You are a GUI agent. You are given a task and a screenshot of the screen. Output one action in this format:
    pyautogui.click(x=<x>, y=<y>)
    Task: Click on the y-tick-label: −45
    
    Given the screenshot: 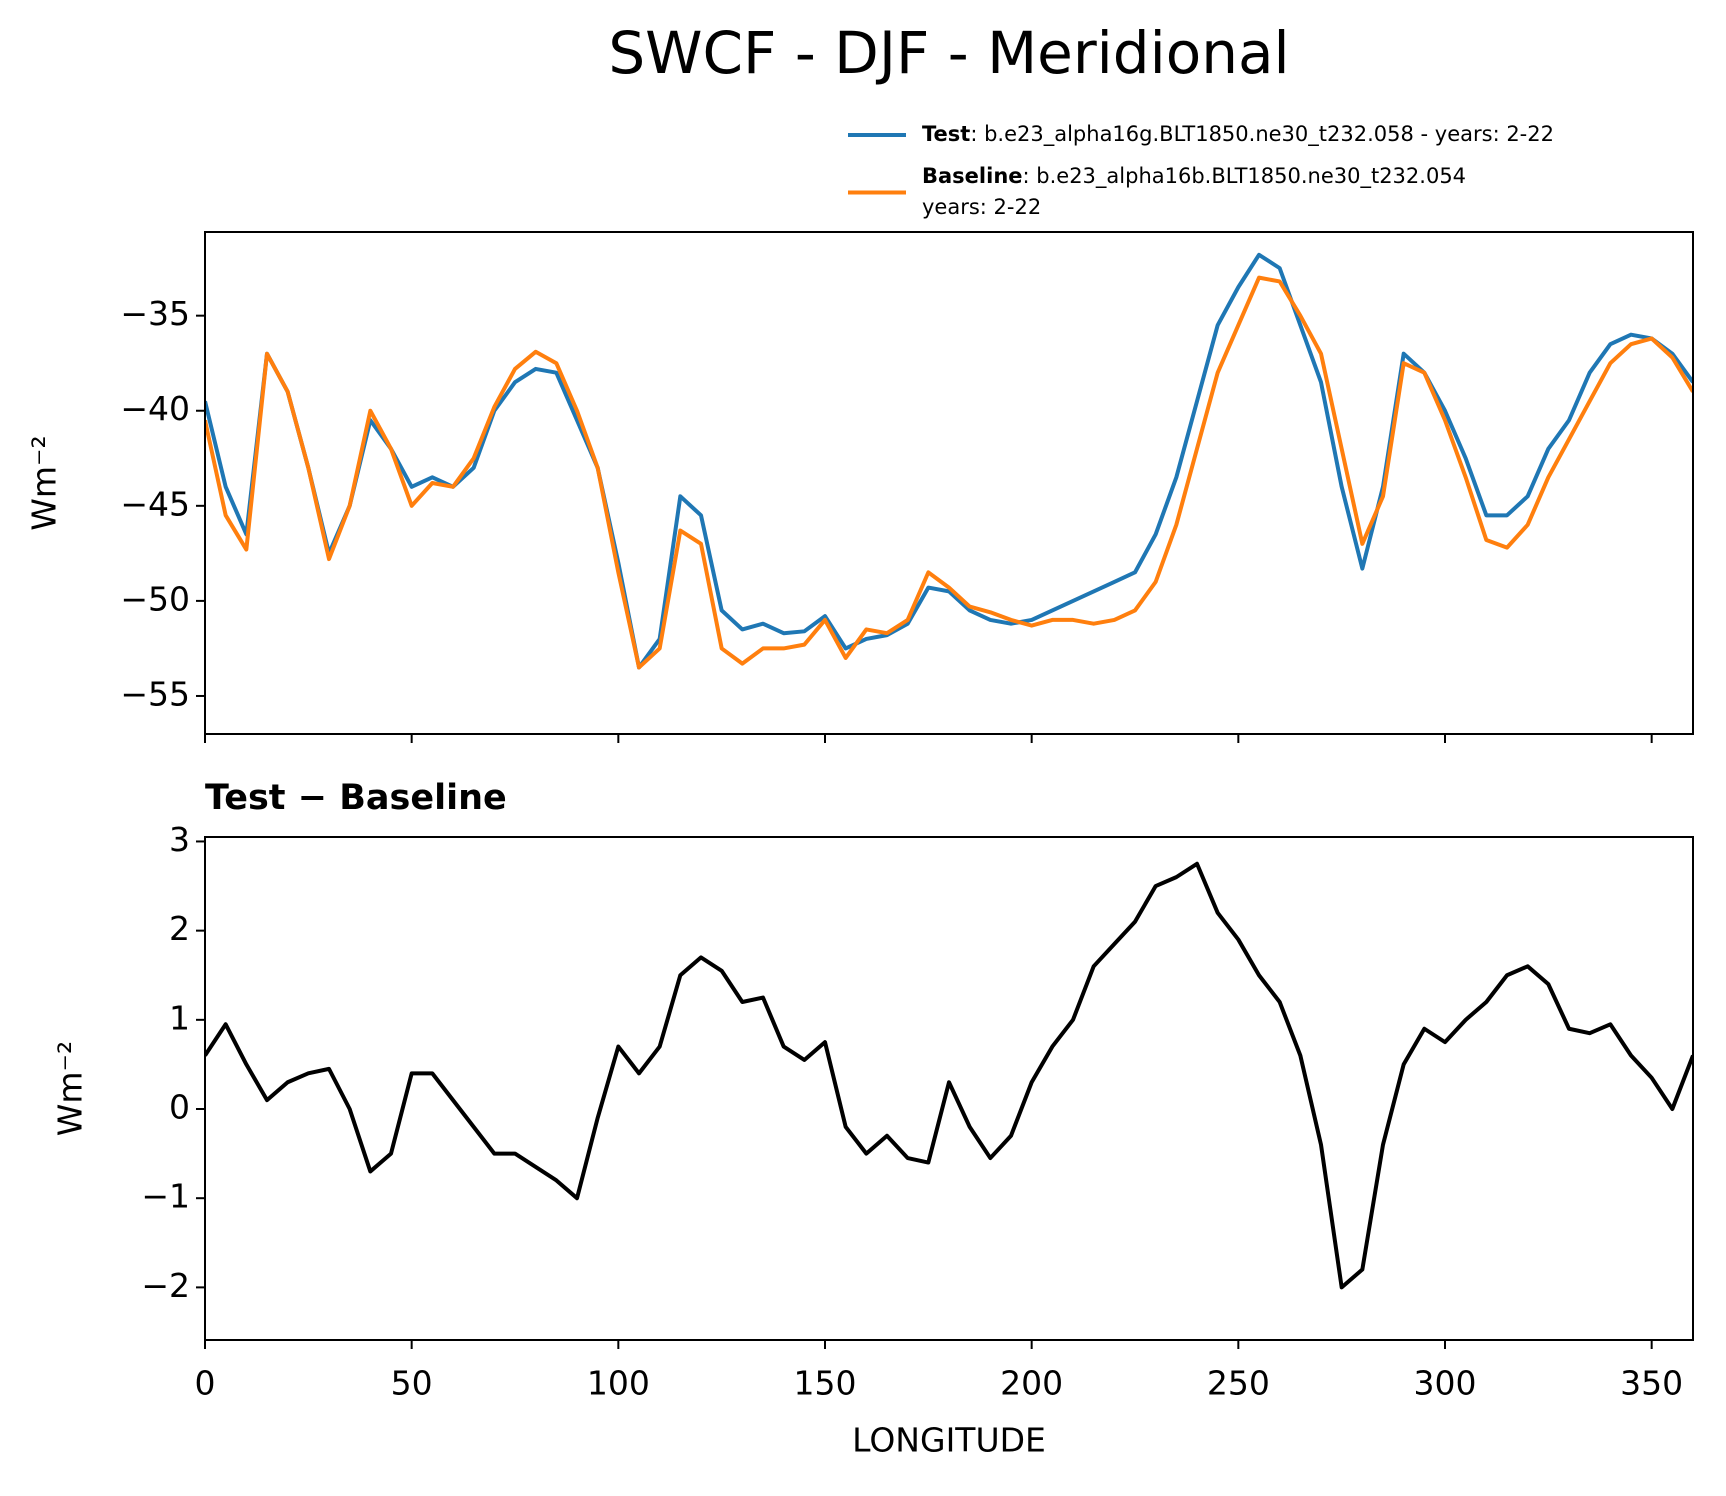 What is the action you would take?
    pyautogui.click(x=155, y=503)
    